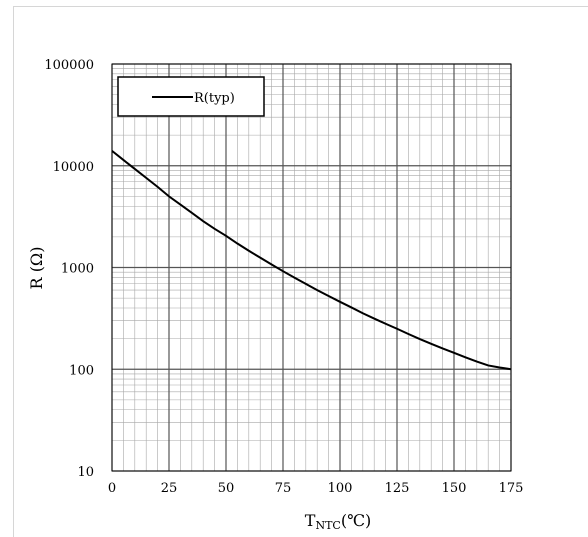  Describe the element at coordinates (77, 269) in the screenshot. I see `y-tick-label: 1000` at that location.